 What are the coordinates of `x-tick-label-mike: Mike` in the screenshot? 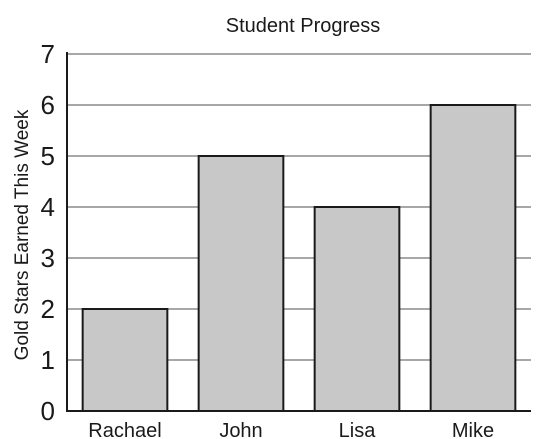 It's located at (473, 429).